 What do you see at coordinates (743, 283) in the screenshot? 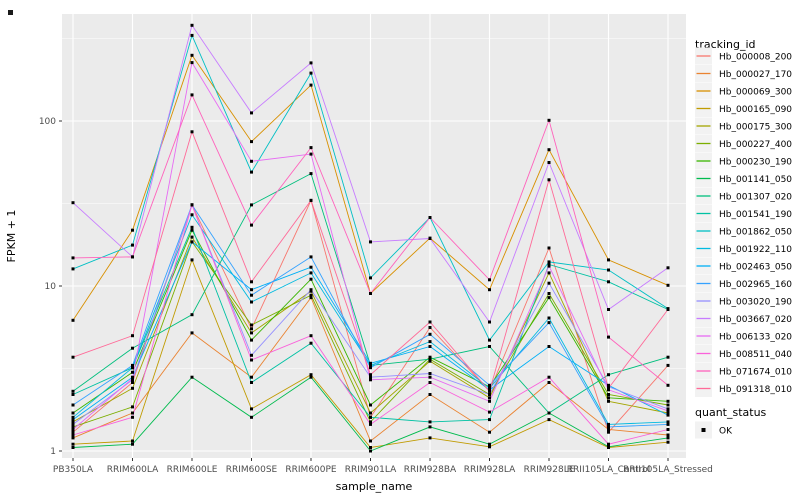
I see `legend-item-Hb_002965_160: Hb_002965_160` at bounding box center [743, 283].